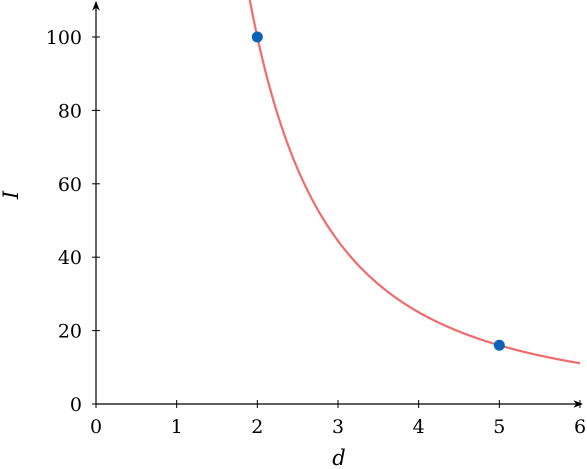  I want to click on x-tick-label: 3, so click(338, 427).